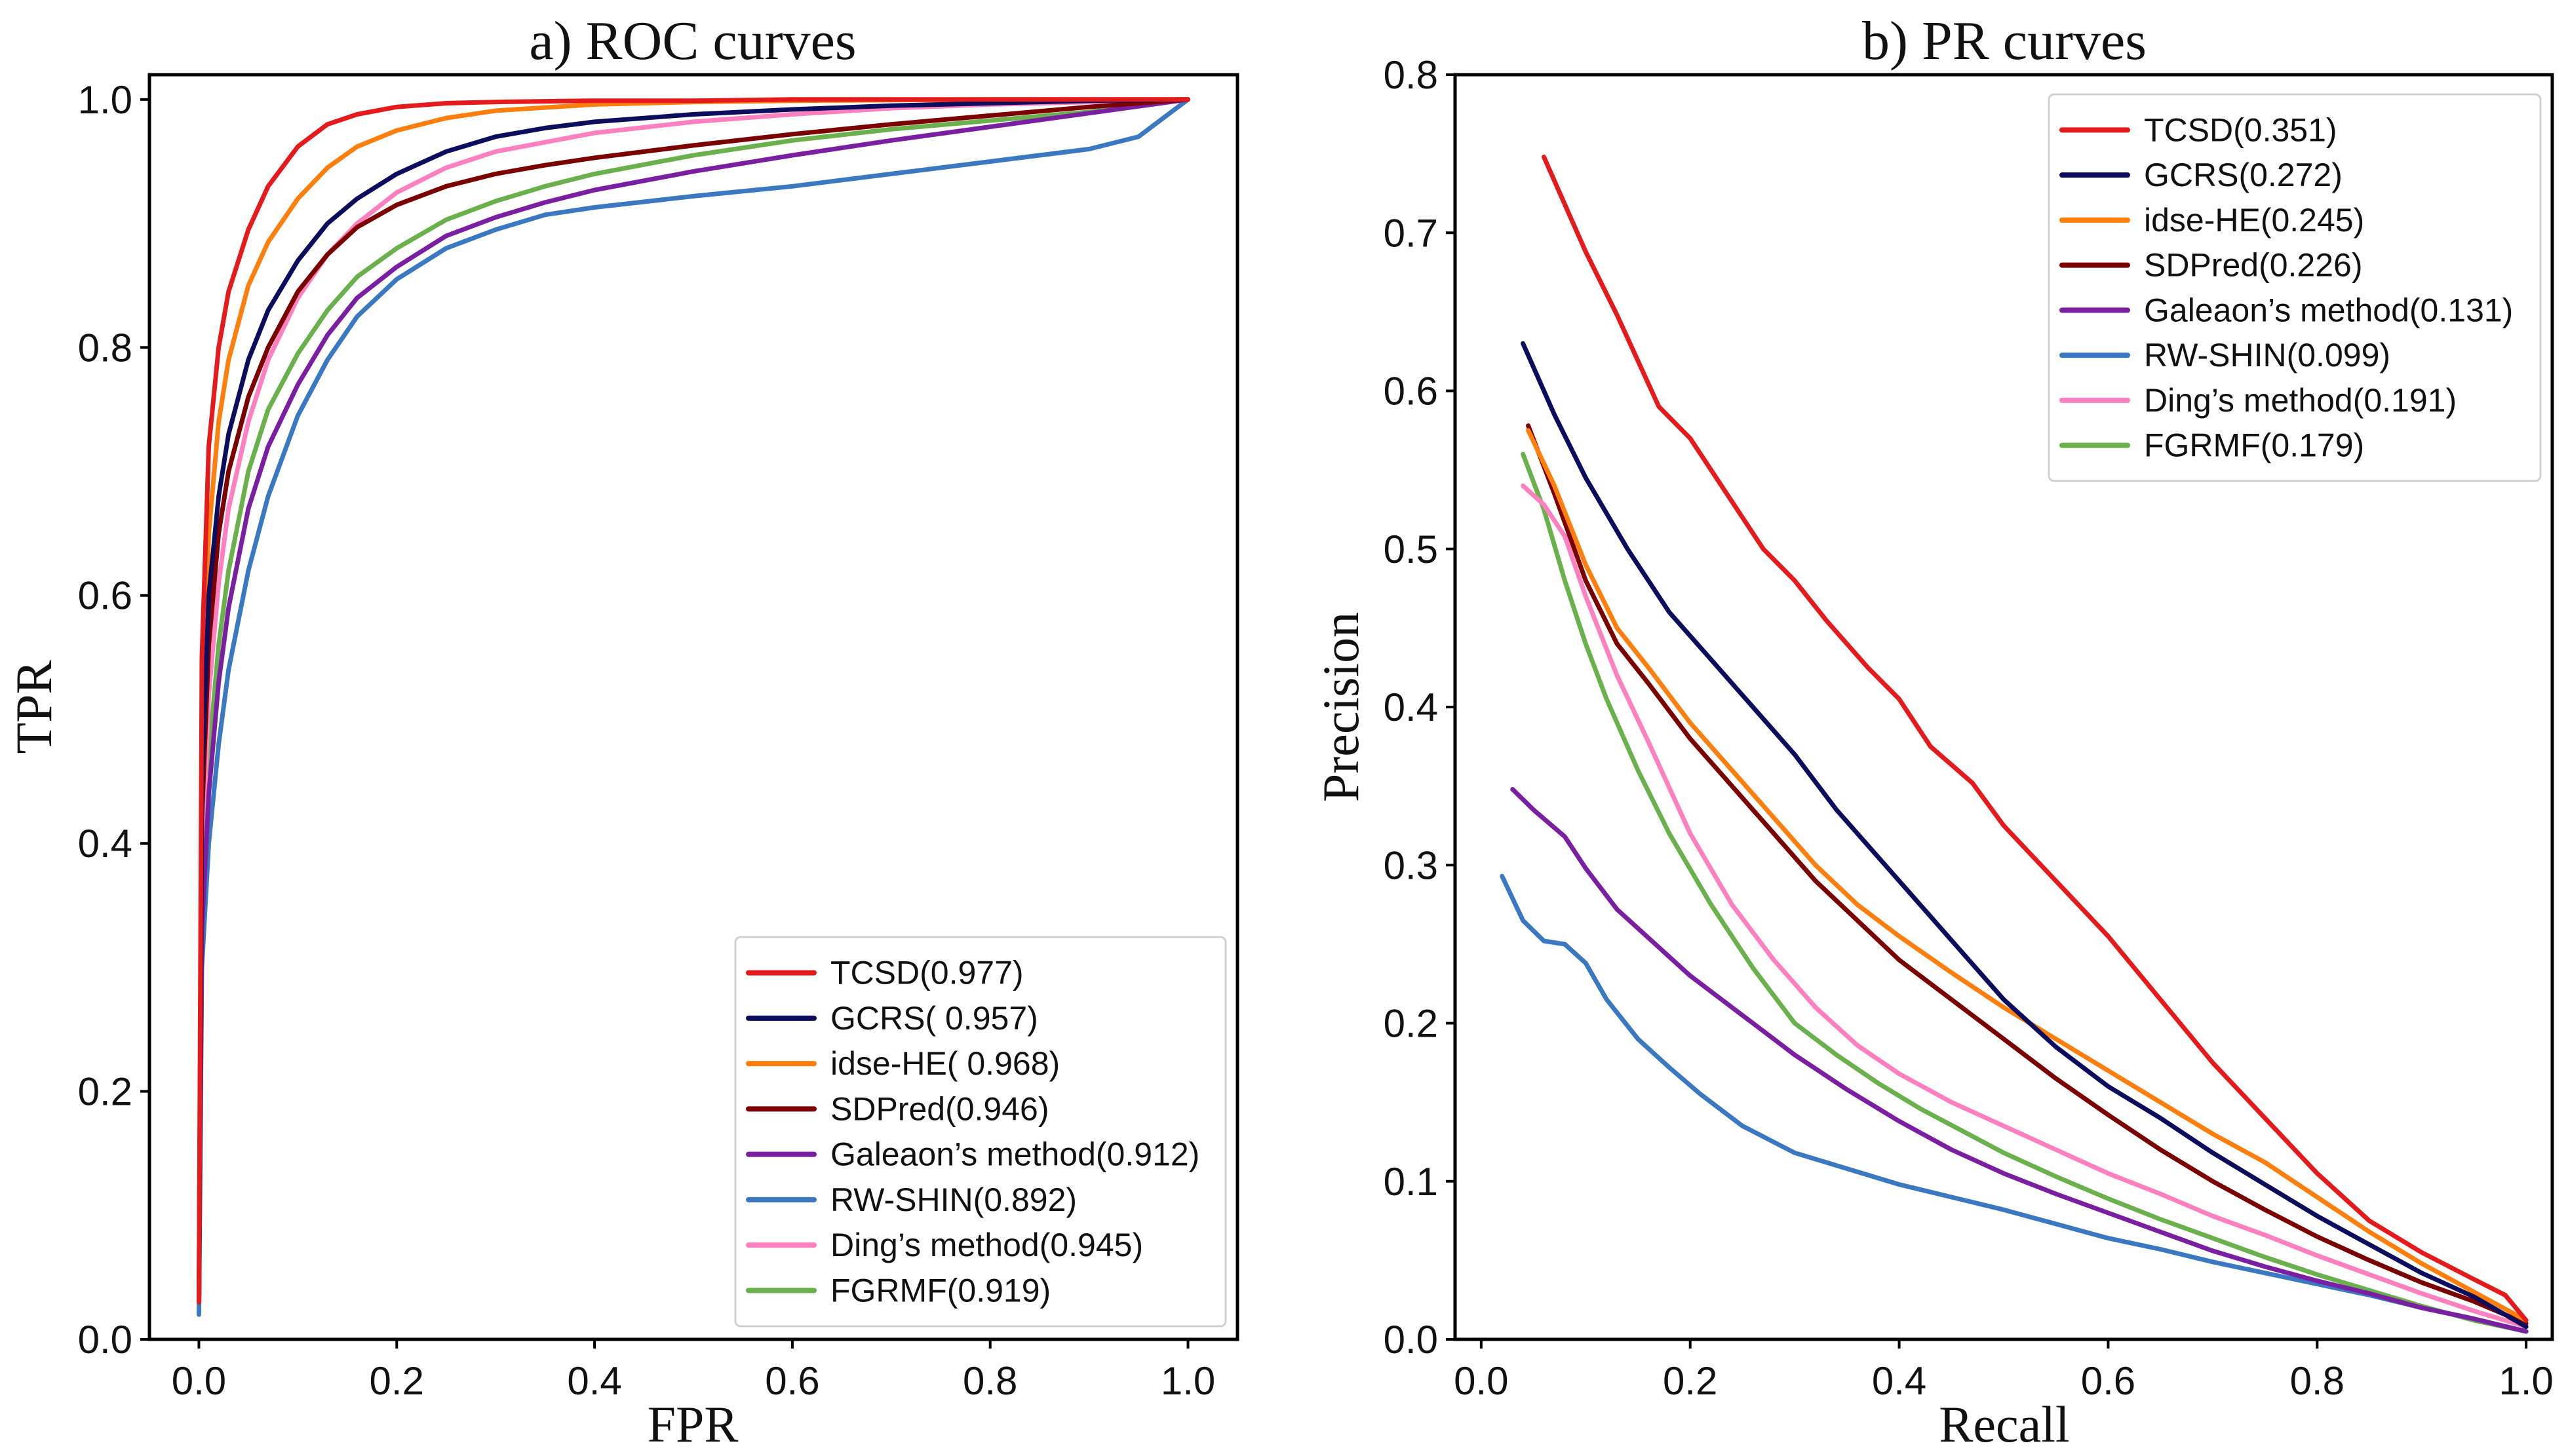  What do you see at coordinates (199, 1381) in the screenshot?
I see `roc-x-tick-label: 0.0` at bounding box center [199, 1381].